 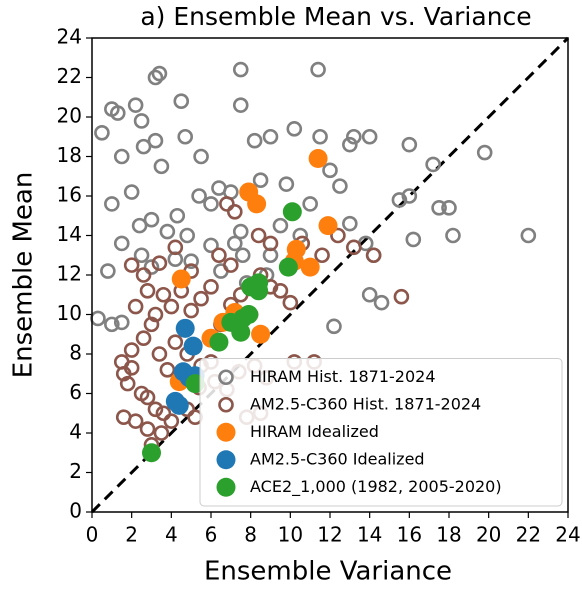 I want to click on x-axis-label: Ensemble Variance, so click(x=328, y=572).